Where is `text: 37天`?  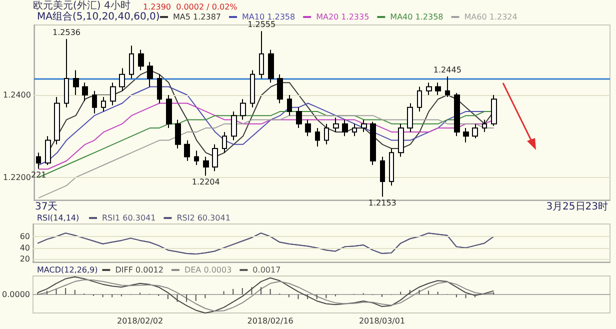 text: 37天 is located at coordinates (46, 207).